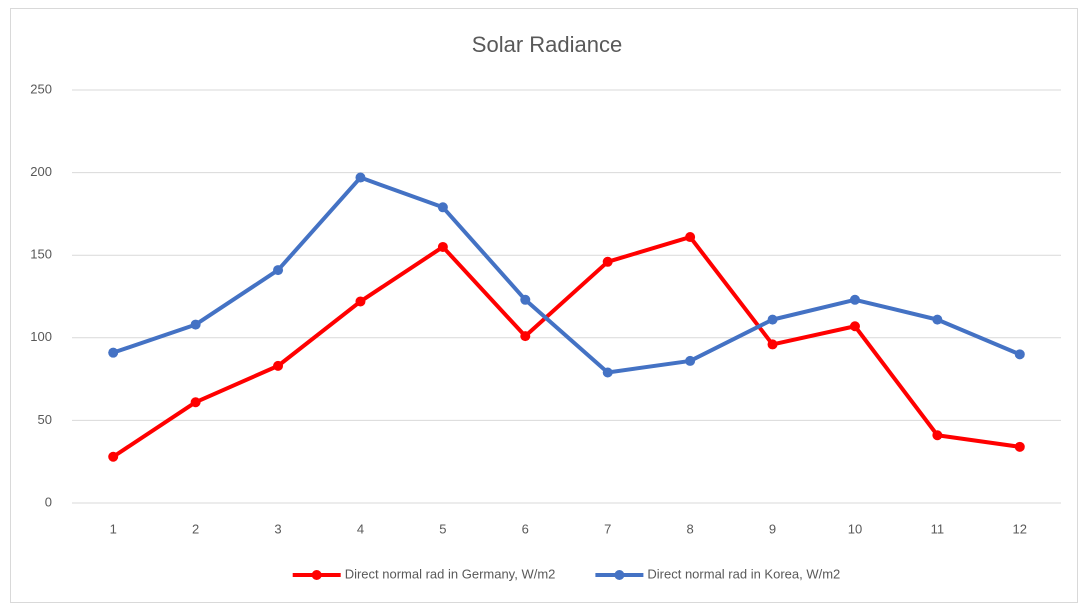 This screenshot has height=605, width=1080. I want to click on y-tick-label: 250, so click(41, 88).